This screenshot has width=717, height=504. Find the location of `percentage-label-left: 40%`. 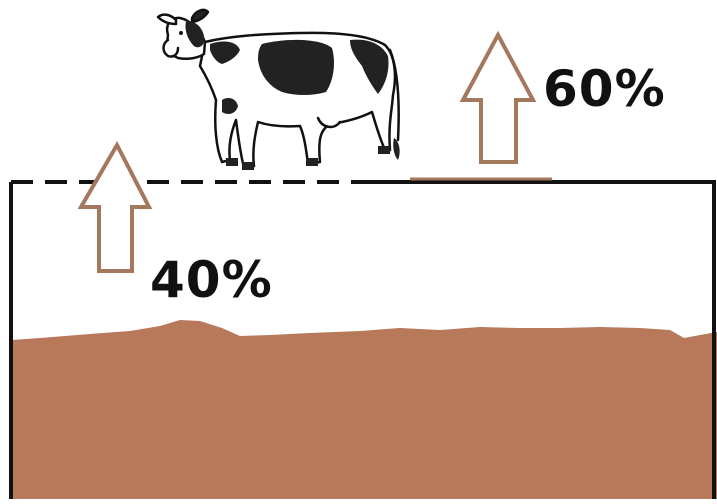

percentage-label-left: 40% is located at coordinates (211, 280).